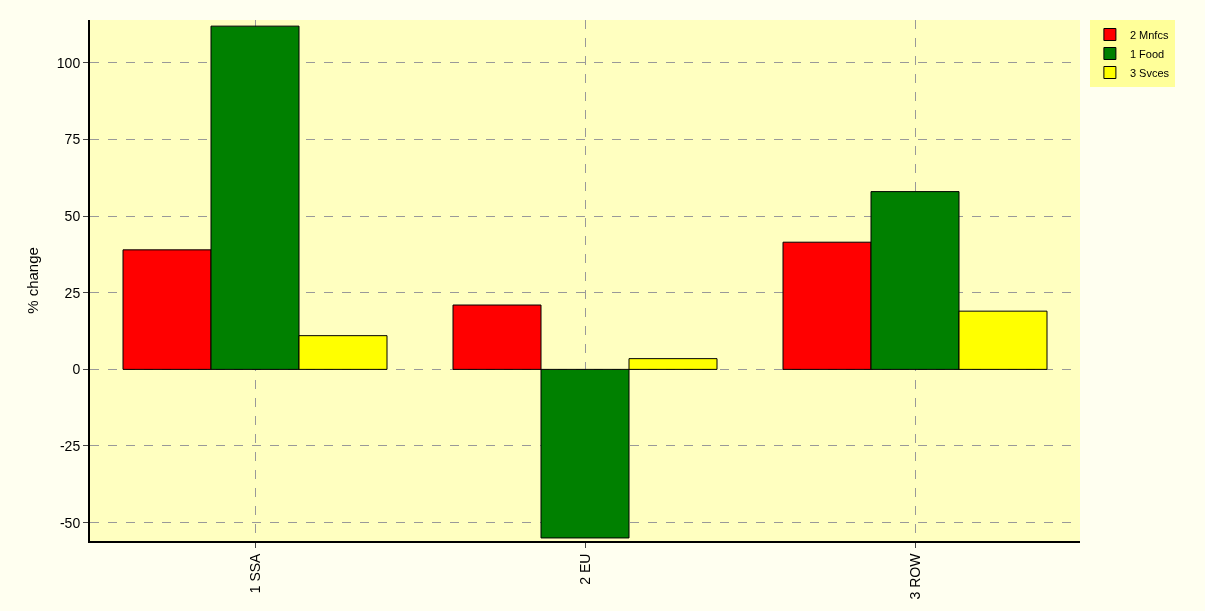  I want to click on legend-label: 2 Mnfcs, so click(1149, 34).